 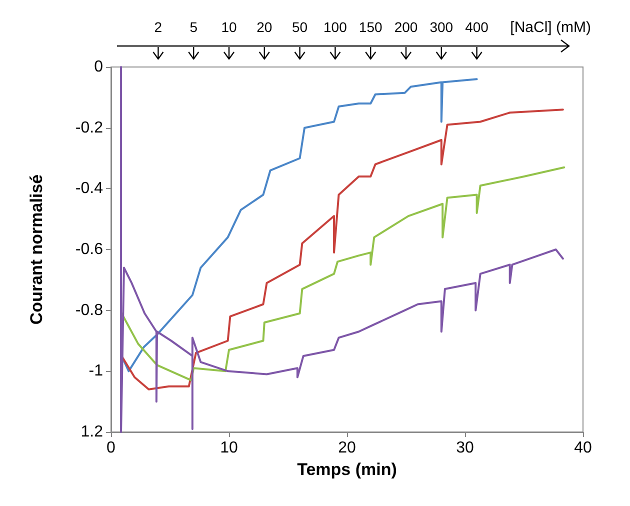 What do you see at coordinates (99, 67) in the screenshot?
I see `y-tick-label: 0` at bounding box center [99, 67].